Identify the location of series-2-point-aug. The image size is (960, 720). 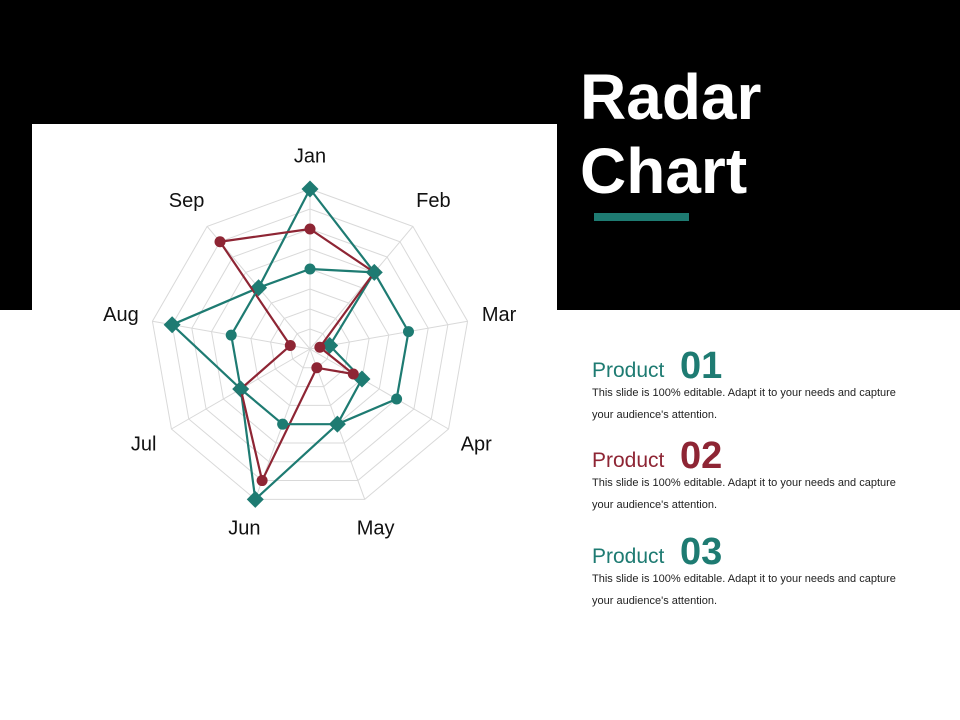
(290, 346).